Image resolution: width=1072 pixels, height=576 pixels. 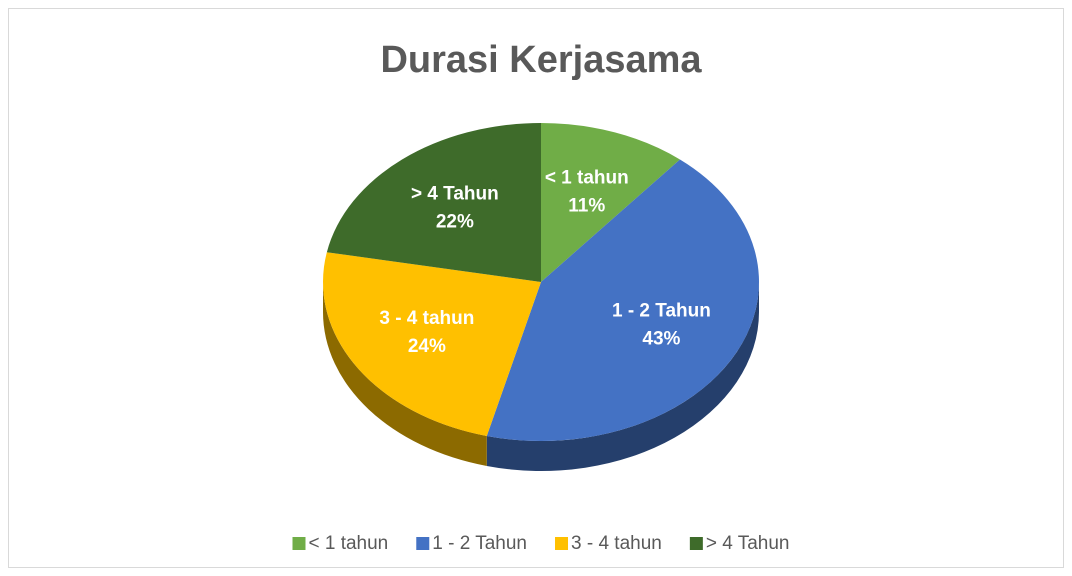 What do you see at coordinates (661, 338) in the screenshot?
I see `data-label-value: 43%` at bounding box center [661, 338].